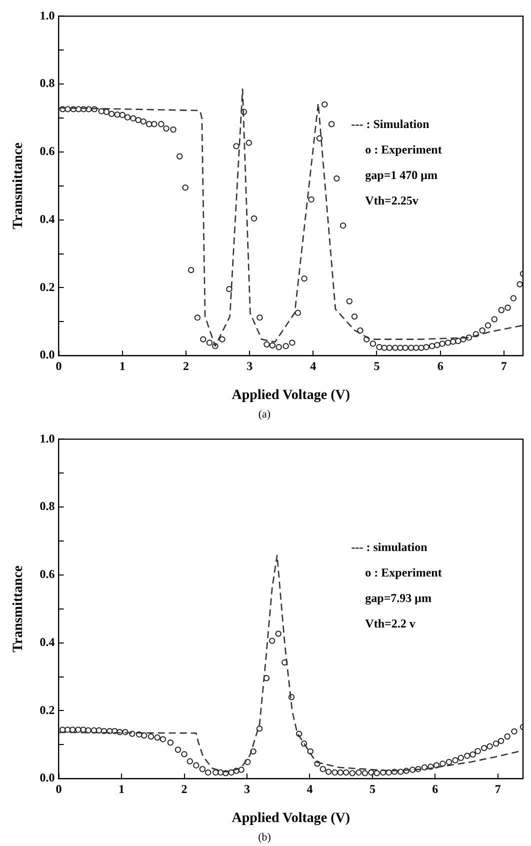 The image size is (531, 846). What do you see at coordinates (265, 837) in the screenshot?
I see `text: (b)` at bounding box center [265, 837].